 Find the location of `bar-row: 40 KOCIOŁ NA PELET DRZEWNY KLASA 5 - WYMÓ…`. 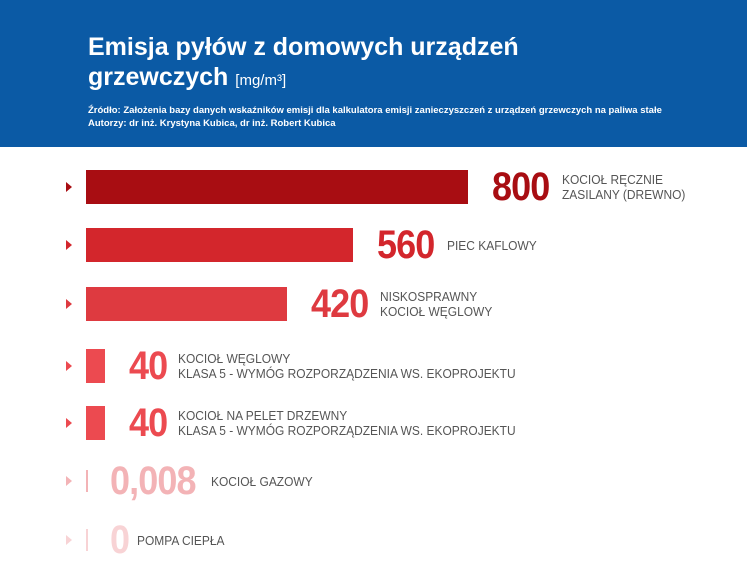

bar-row: 40 KOCIOŁ NA PELET DRZEWNY KLASA 5 - WYMÓ… is located at coordinates (305, 422).